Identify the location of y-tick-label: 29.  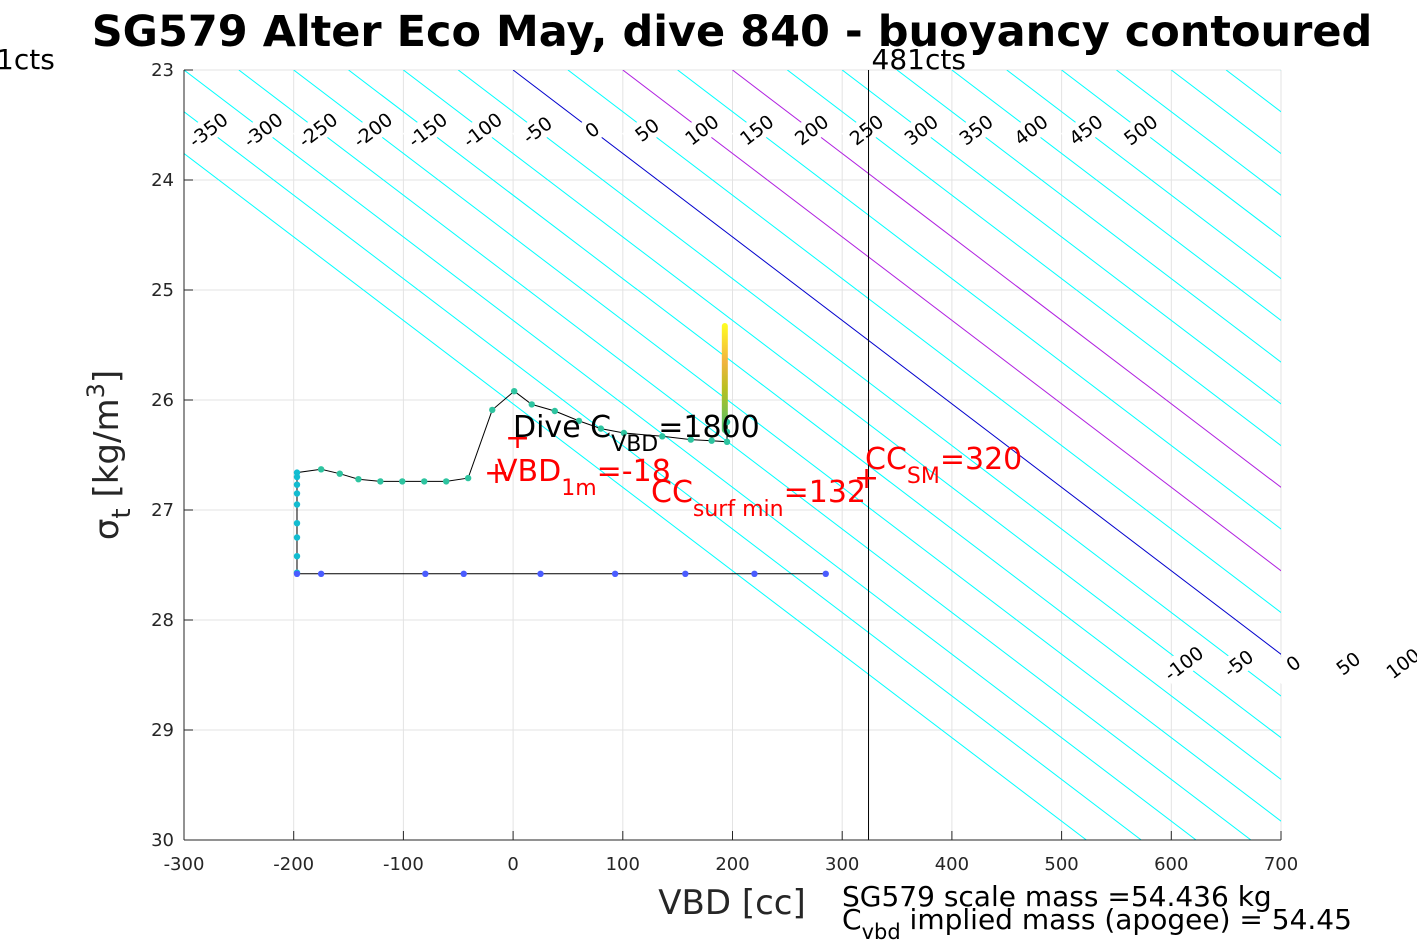
(162, 730).